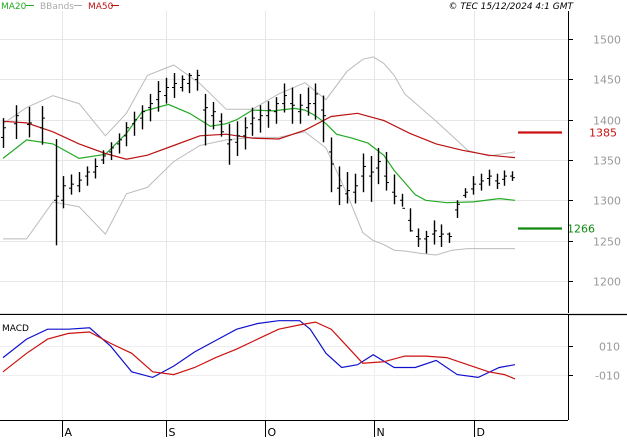  Describe the element at coordinates (609, 347) in the screenshot. I see `macd-tick-label: 010` at that location.